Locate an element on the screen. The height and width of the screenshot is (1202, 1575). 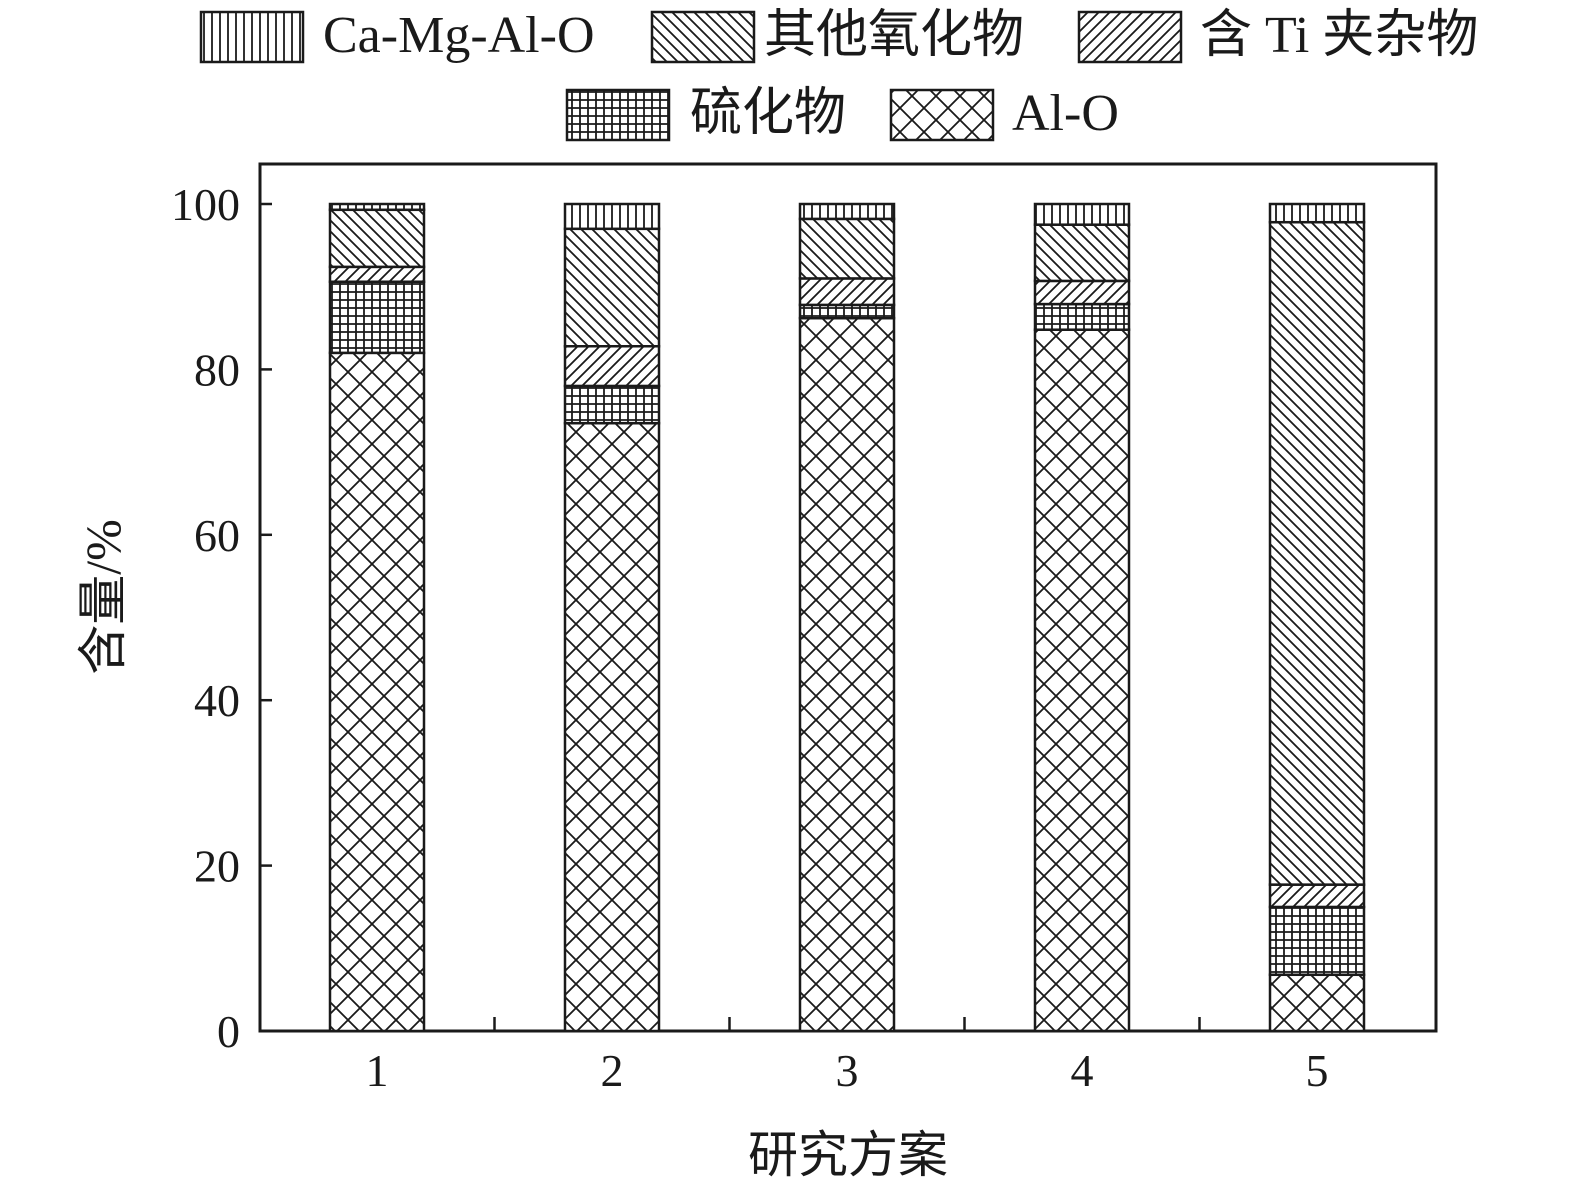
x-axis-title: 研究方案 is located at coordinates (848, 1155).